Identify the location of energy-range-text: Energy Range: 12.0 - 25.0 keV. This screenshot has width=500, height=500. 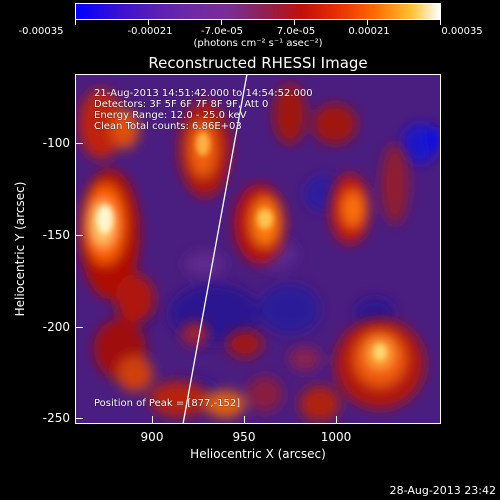
(170, 115).